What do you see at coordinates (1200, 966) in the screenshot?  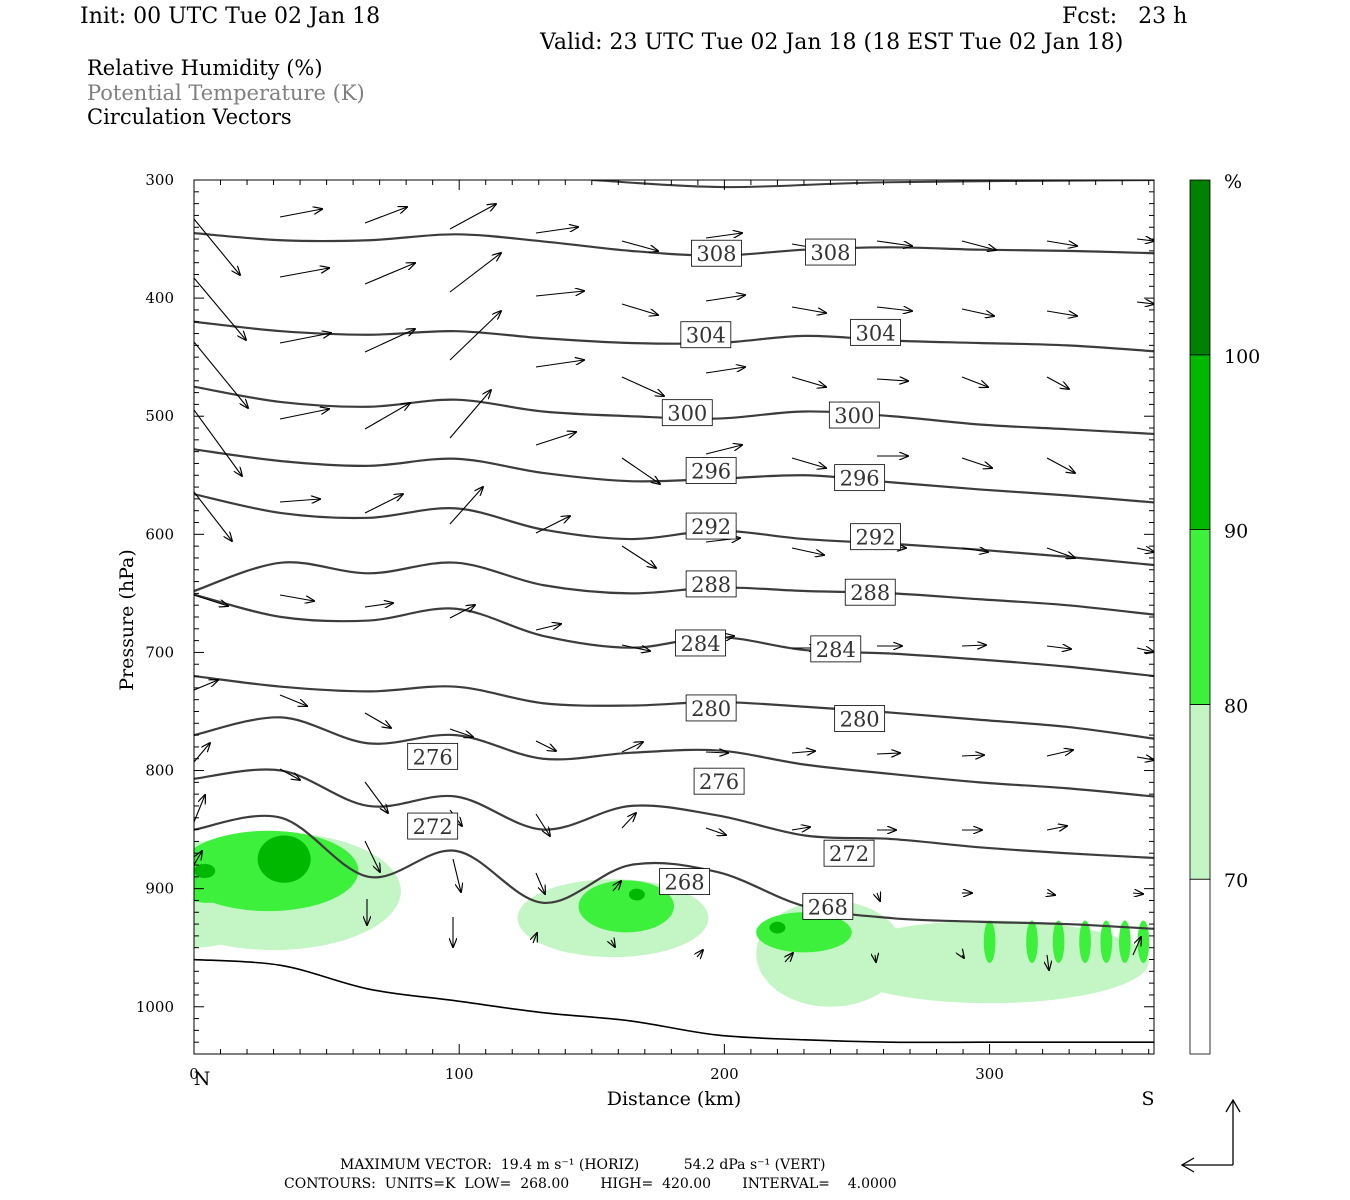 I see `colorbar-segment` at bounding box center [1200, 966].